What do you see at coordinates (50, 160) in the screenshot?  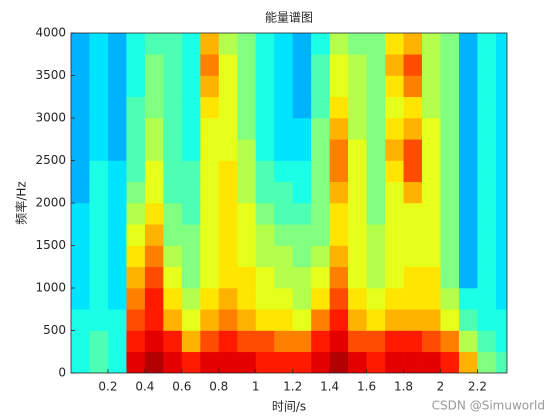 I see `y-tick-label: 2500` at bounding box center [50, 160].